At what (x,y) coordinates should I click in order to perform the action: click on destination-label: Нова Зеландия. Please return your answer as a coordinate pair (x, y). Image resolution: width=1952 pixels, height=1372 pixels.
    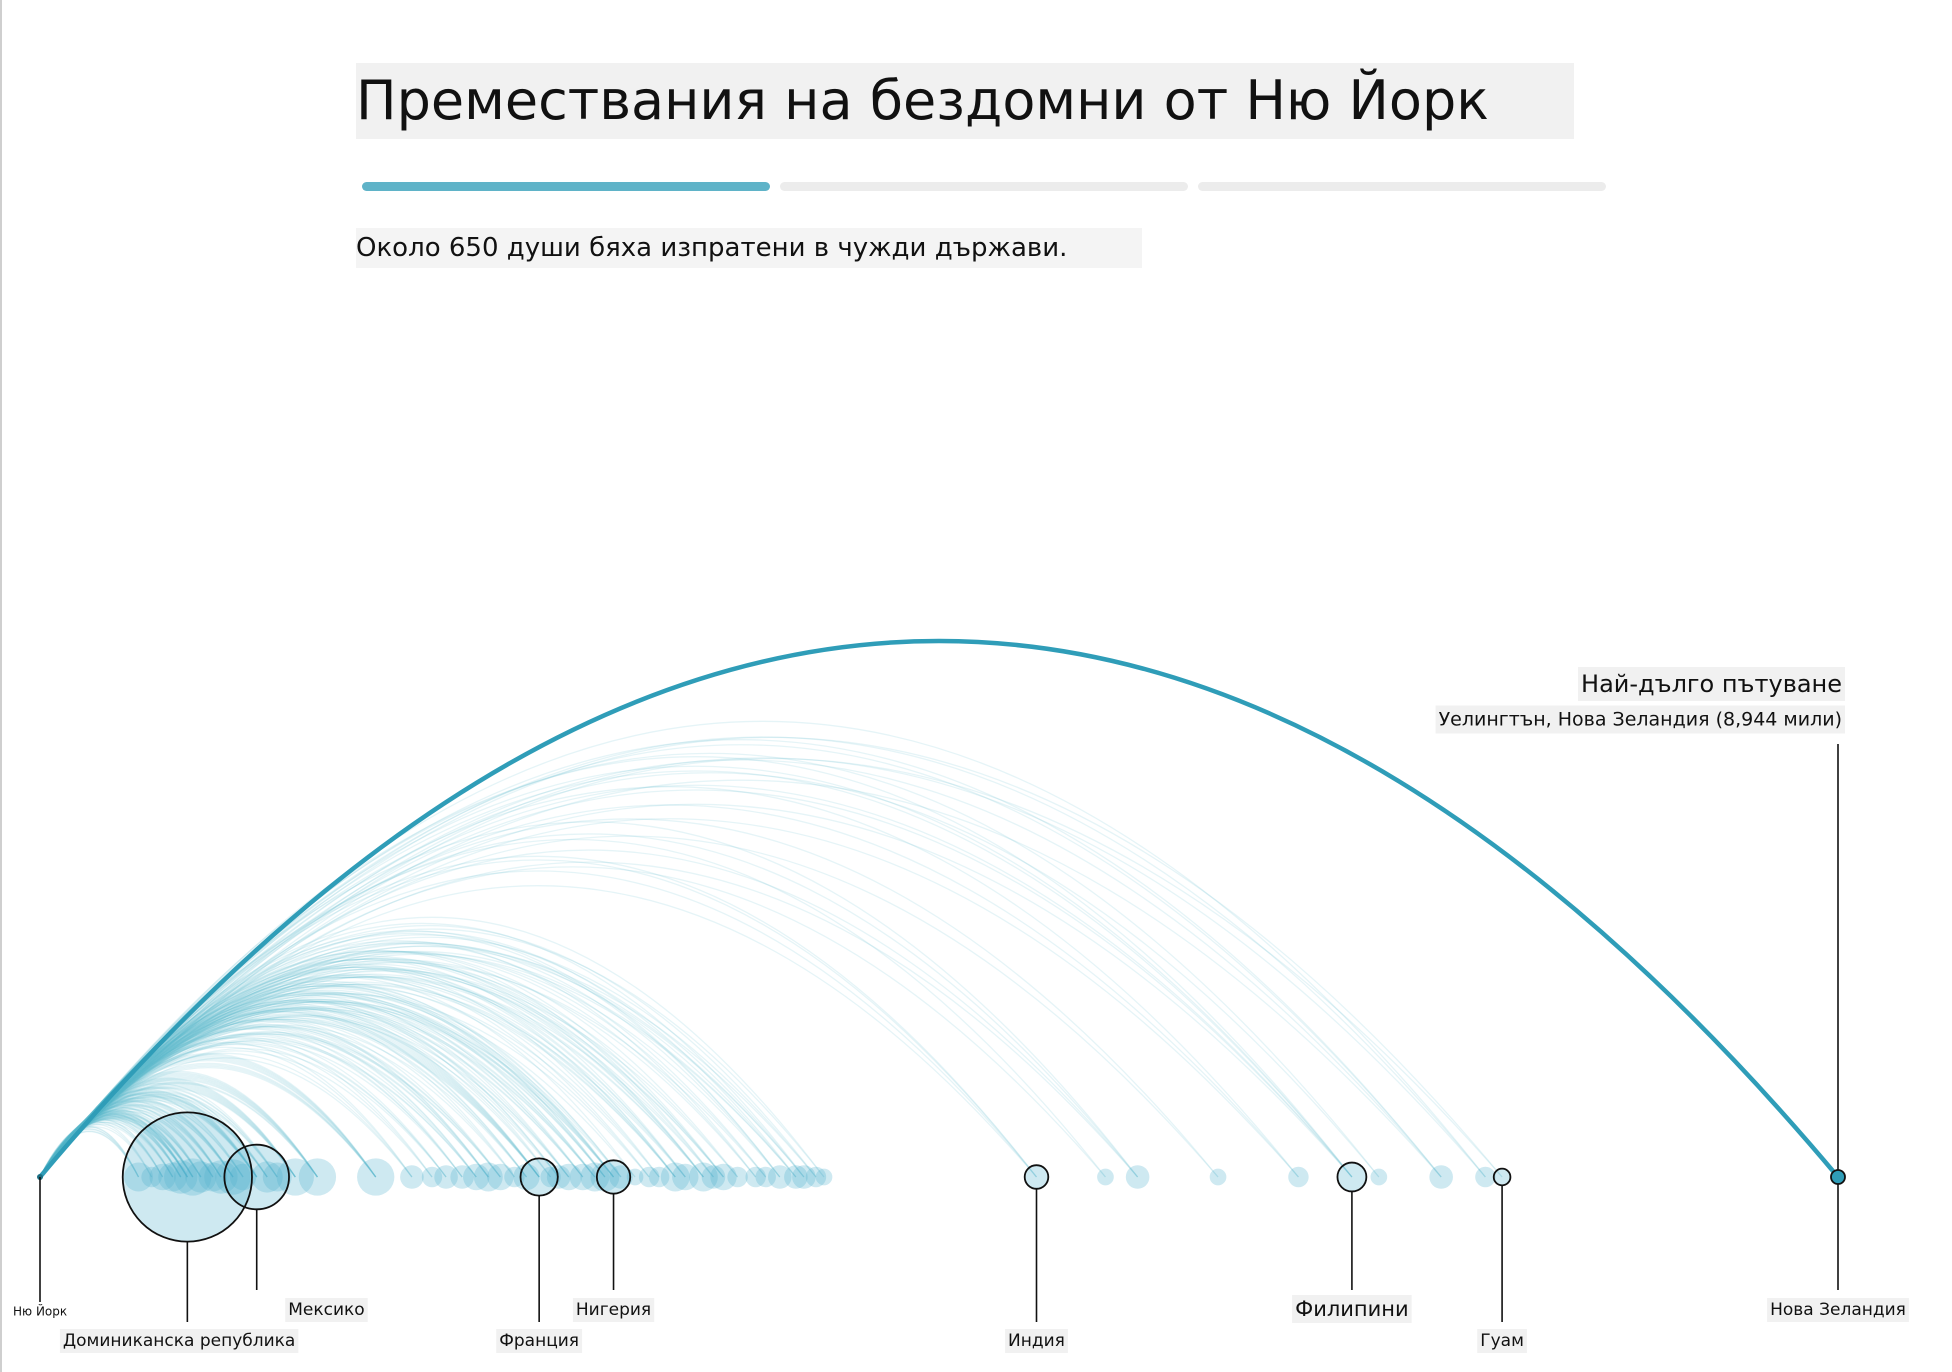
    Looking at the image, I should click on (1838, 1310).